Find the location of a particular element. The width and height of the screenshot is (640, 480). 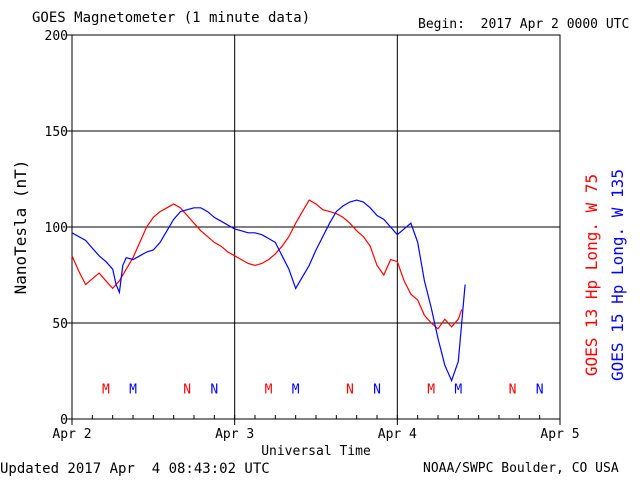

y-tick-label: 0 is located at coordinates (64, 420).